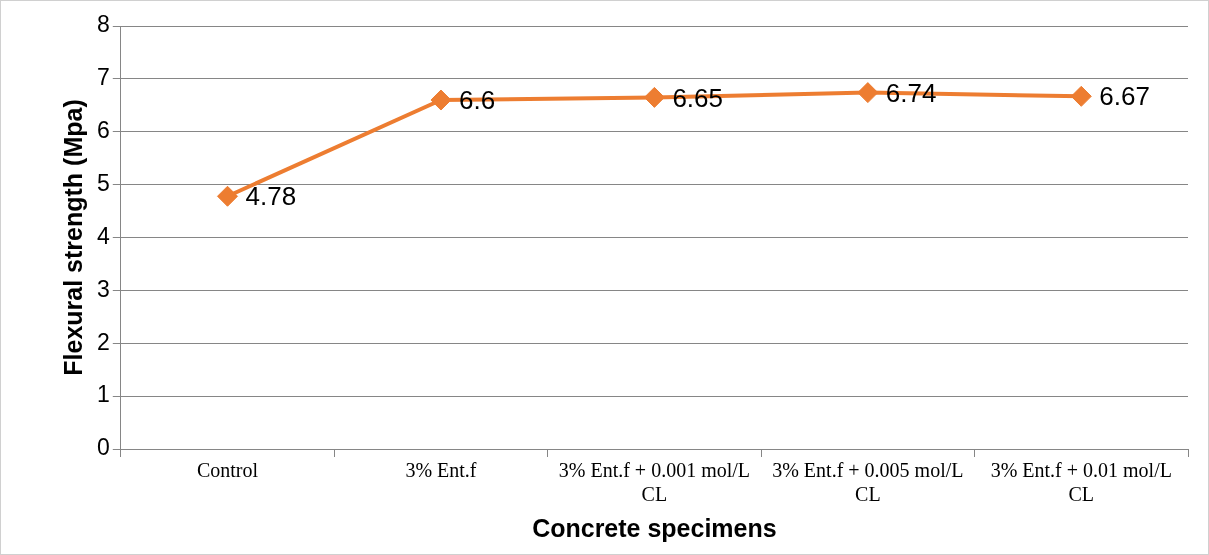 This screenshot has height=555, width=1209. Describe the element at coordinates (103, 235) in the screenshot. I see `y-tick-label: 4` at that location.